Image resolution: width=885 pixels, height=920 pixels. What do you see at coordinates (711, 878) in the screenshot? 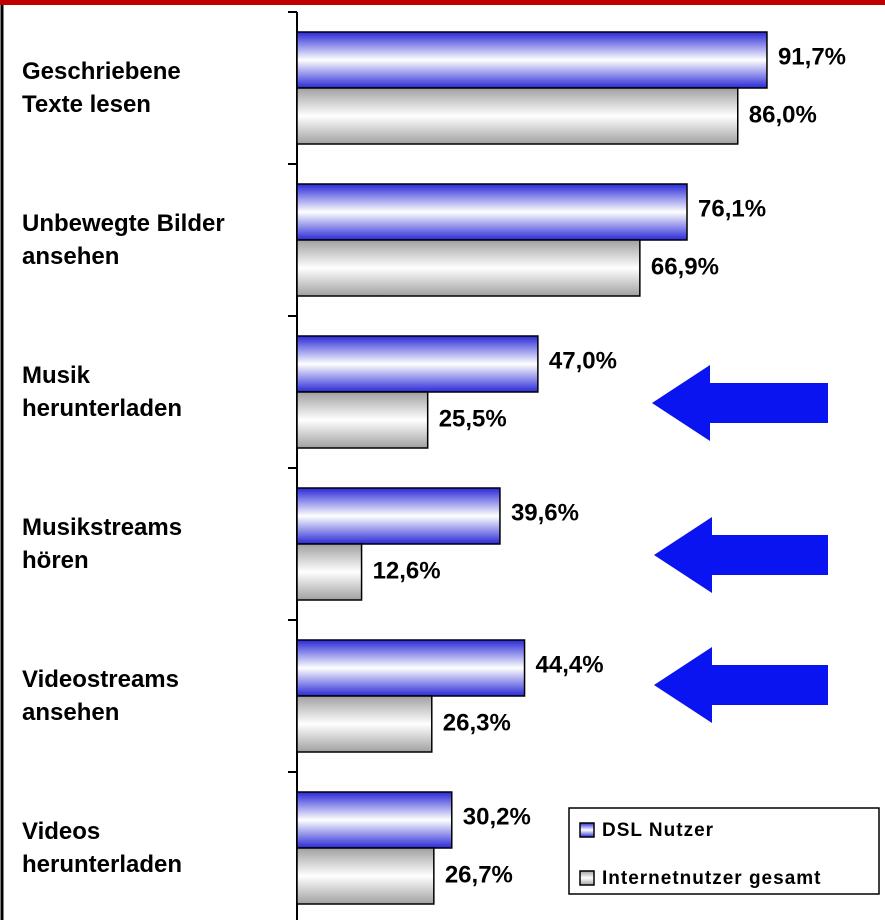
I see `legend-label: Internetnutzer gesamt` at bounding box center [711, 878].